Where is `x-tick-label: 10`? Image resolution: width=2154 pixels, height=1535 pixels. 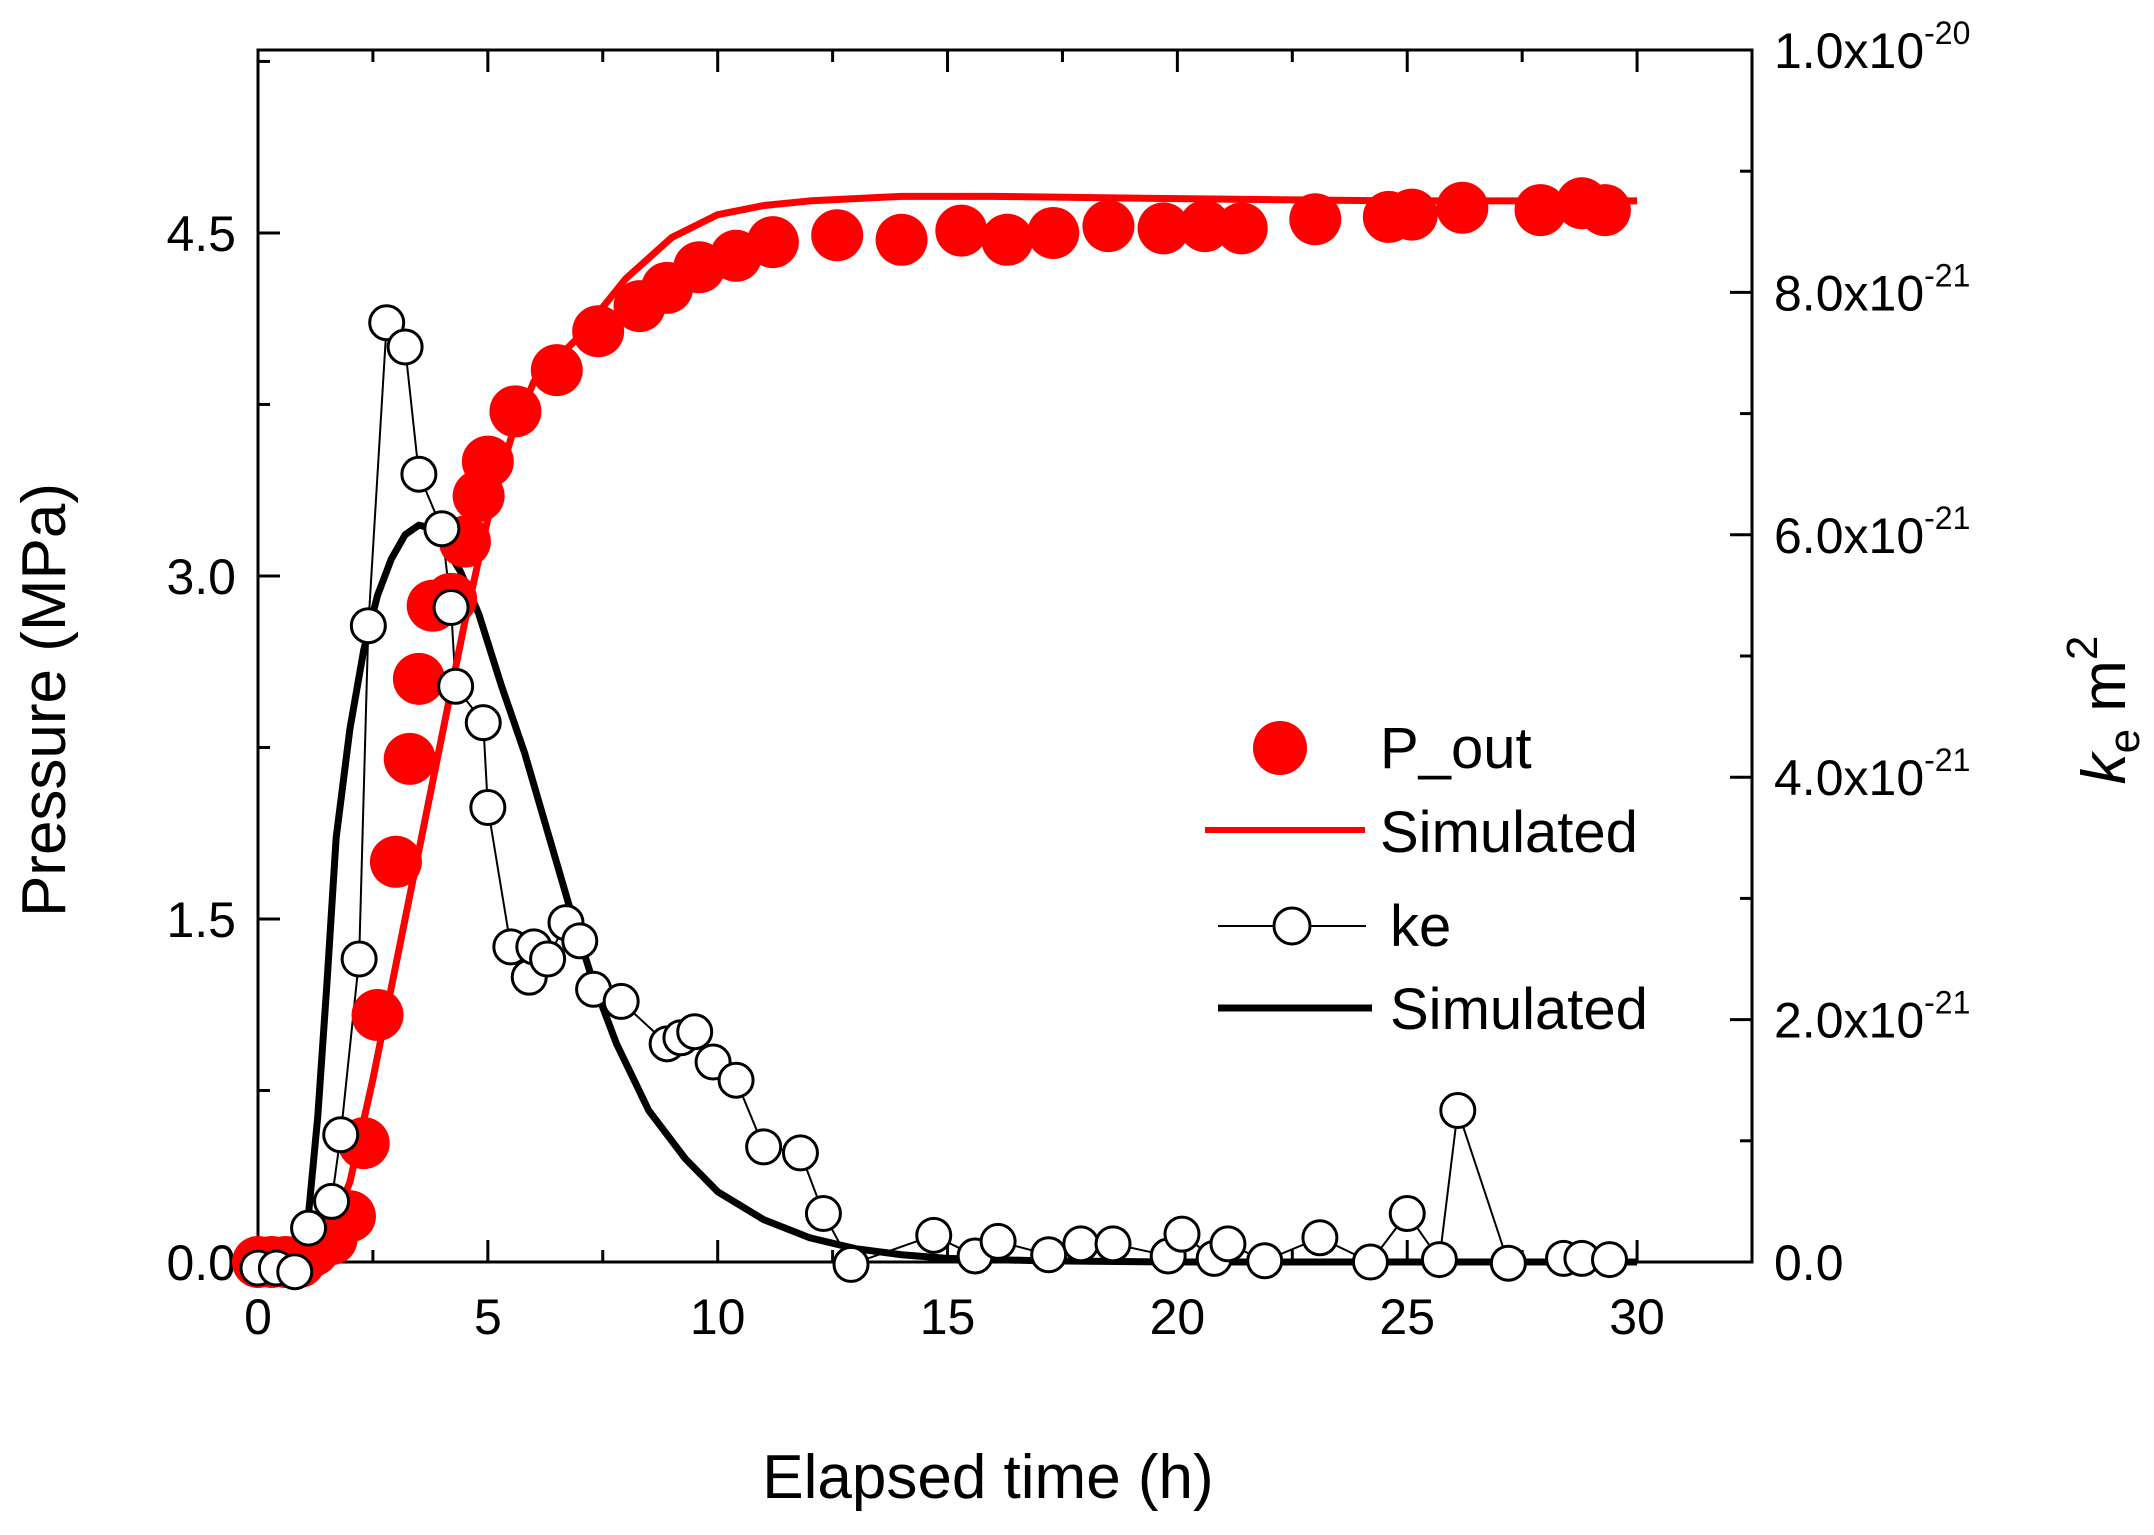 x-tick-label: 10 is located at coordinates (718, 1317).